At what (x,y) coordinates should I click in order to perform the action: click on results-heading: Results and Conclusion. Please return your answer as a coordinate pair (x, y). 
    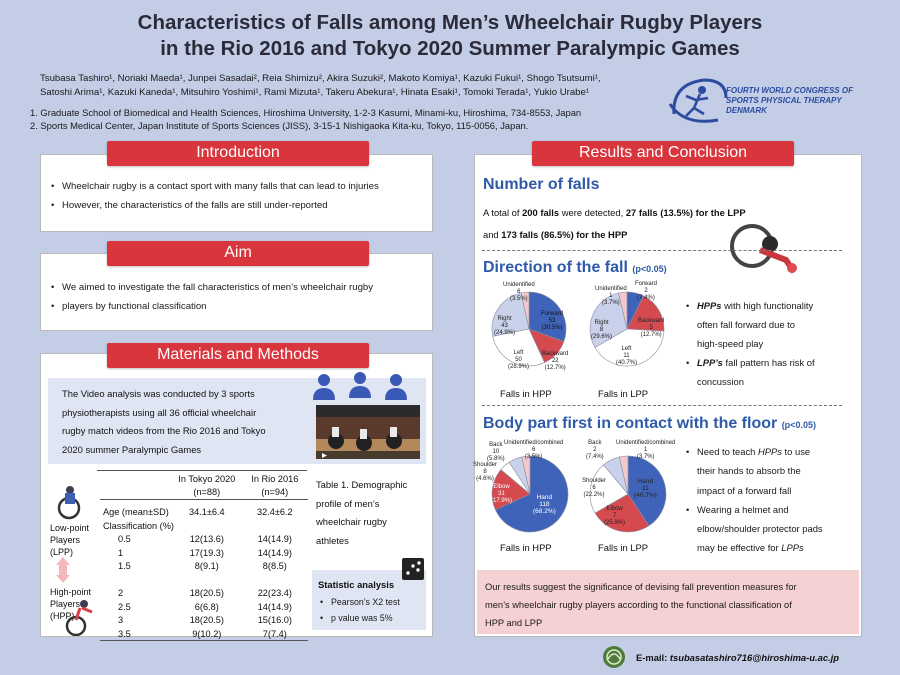
    Looking at the image, I should click on (663, 153).